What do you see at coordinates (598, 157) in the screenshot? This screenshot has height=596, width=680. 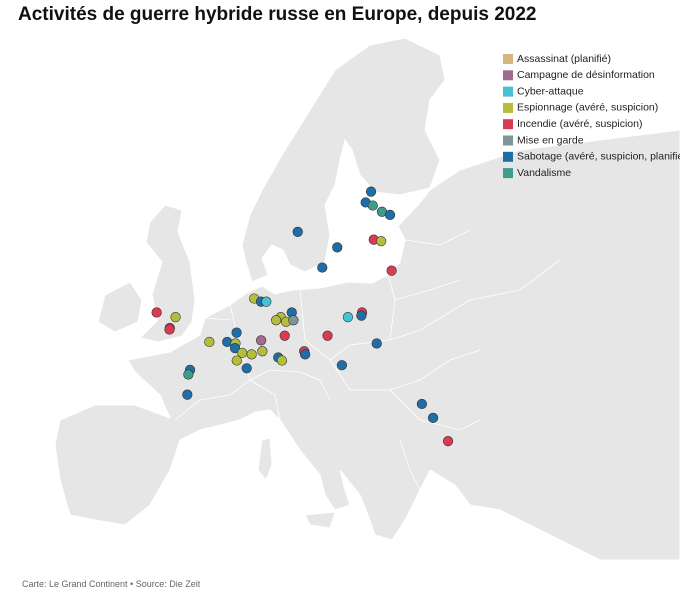 I see `legend-label: Sabotage (avéré, suspicion, planifié)` at bounding box center [598, 157].